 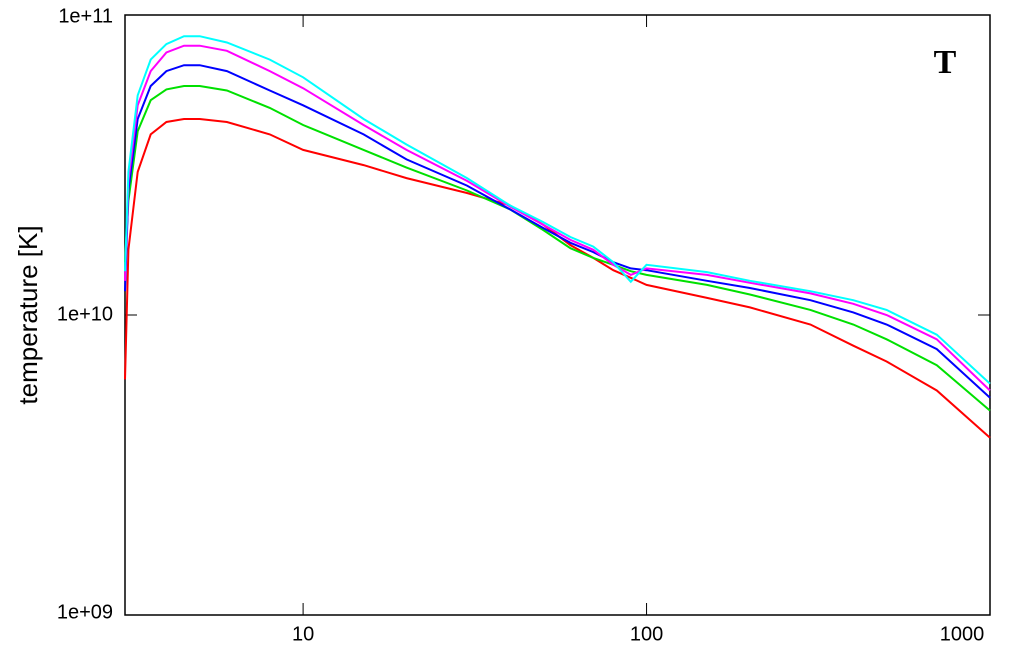 I want to click on x-tick-label: 10, so click(x=303, y=634).